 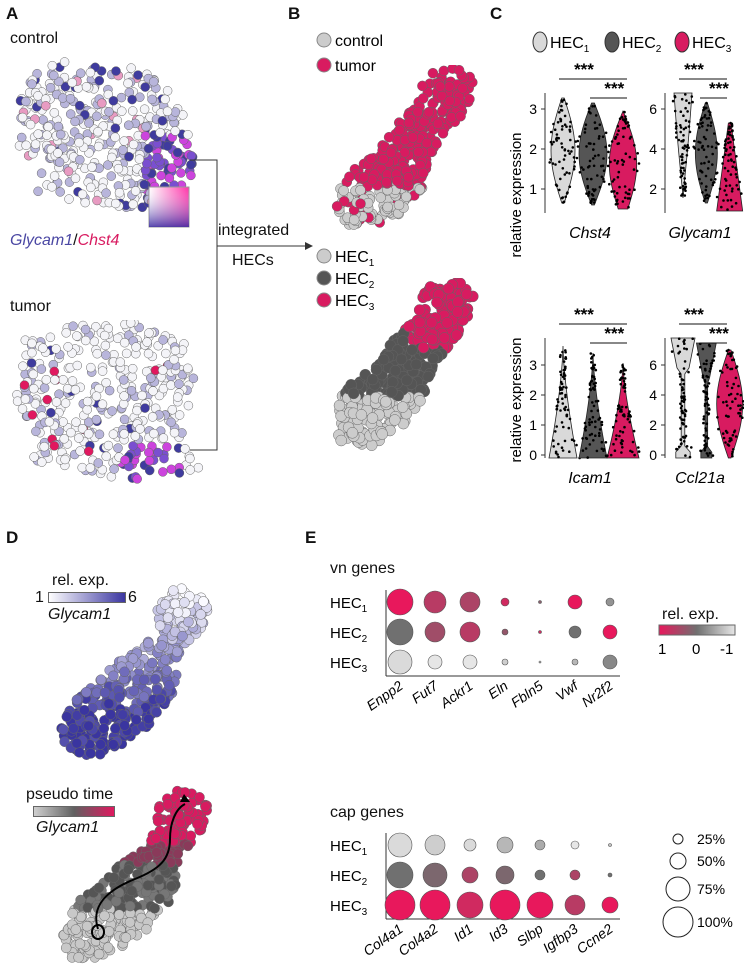 What do you see at coordinates (294, 13) in the screenshot?
I see `panel-letter-b: B` at bounding box center [294, 13].